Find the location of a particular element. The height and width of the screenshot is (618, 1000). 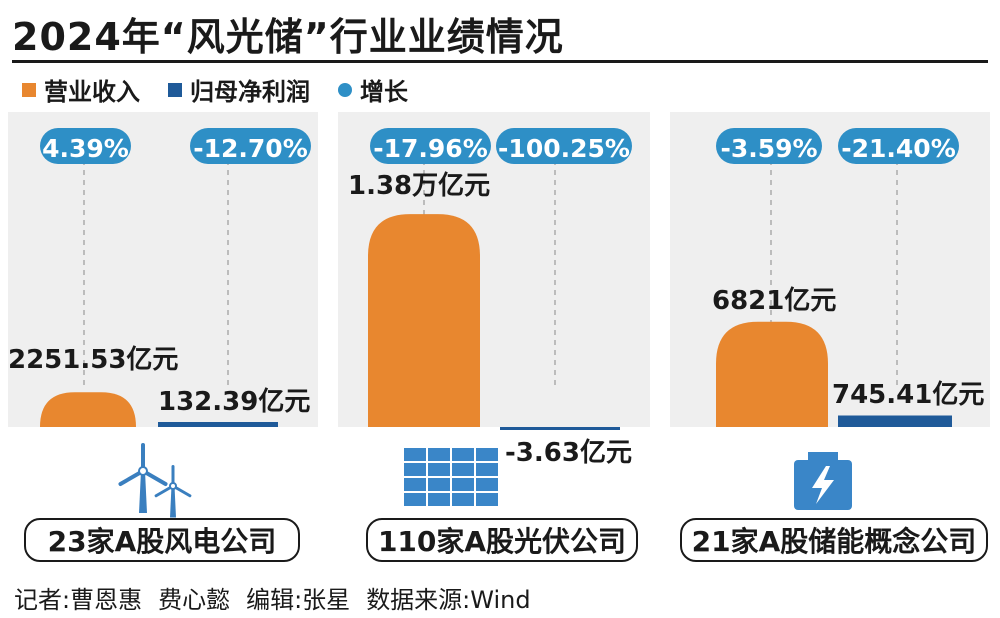

legend-label-profit: 归母净利润 is located at coordinates (250, 92).